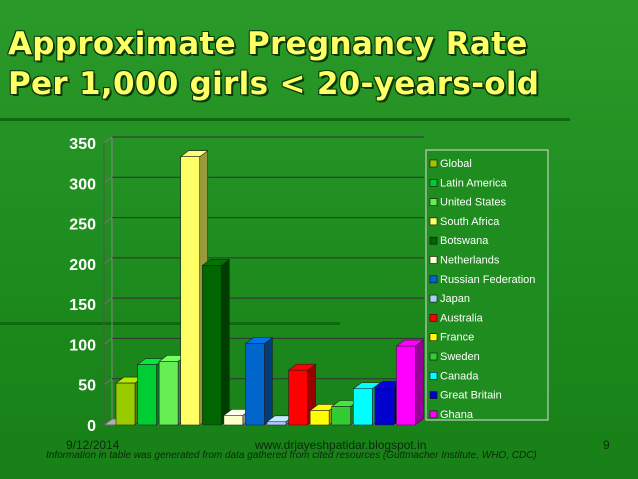 Image resolution: width=638 pixels, height=479 pixels. I want to click on bar-japan, so click(276, 423).